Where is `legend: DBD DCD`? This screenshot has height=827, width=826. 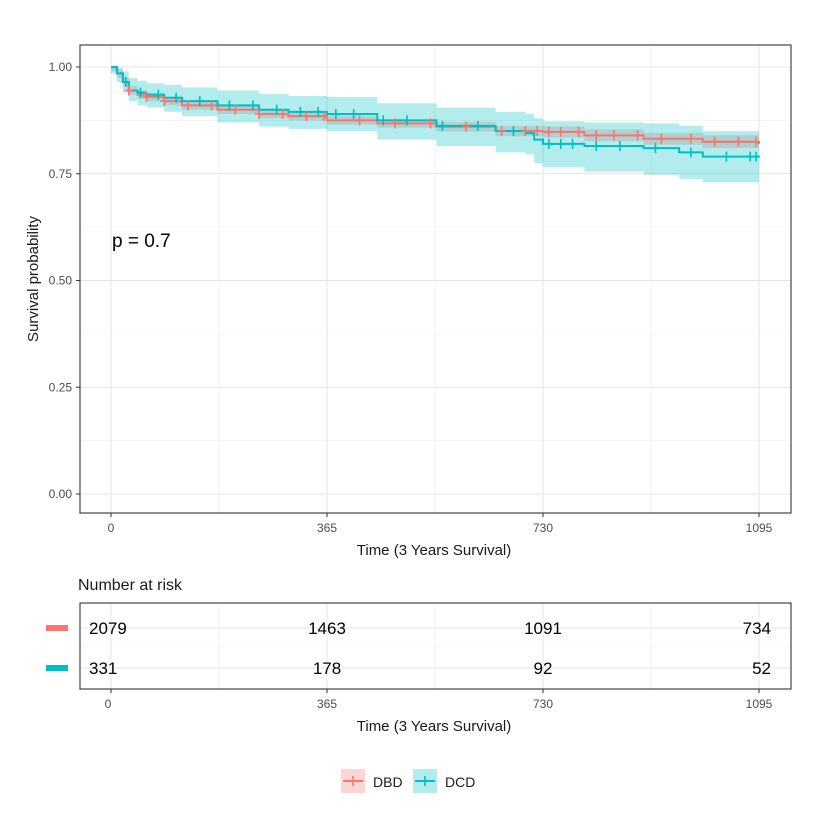 legend: DBD DCD is located at coordinates (408, 781).